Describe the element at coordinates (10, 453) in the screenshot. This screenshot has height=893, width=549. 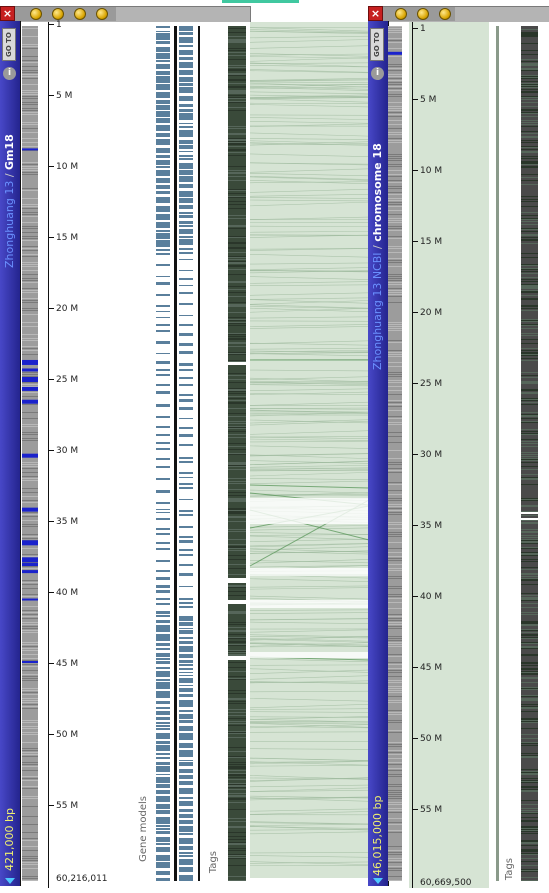
I see `panel-sidebar: GO TO i Zhonghuang 13 / Gm18 421,000 bp` at that location.